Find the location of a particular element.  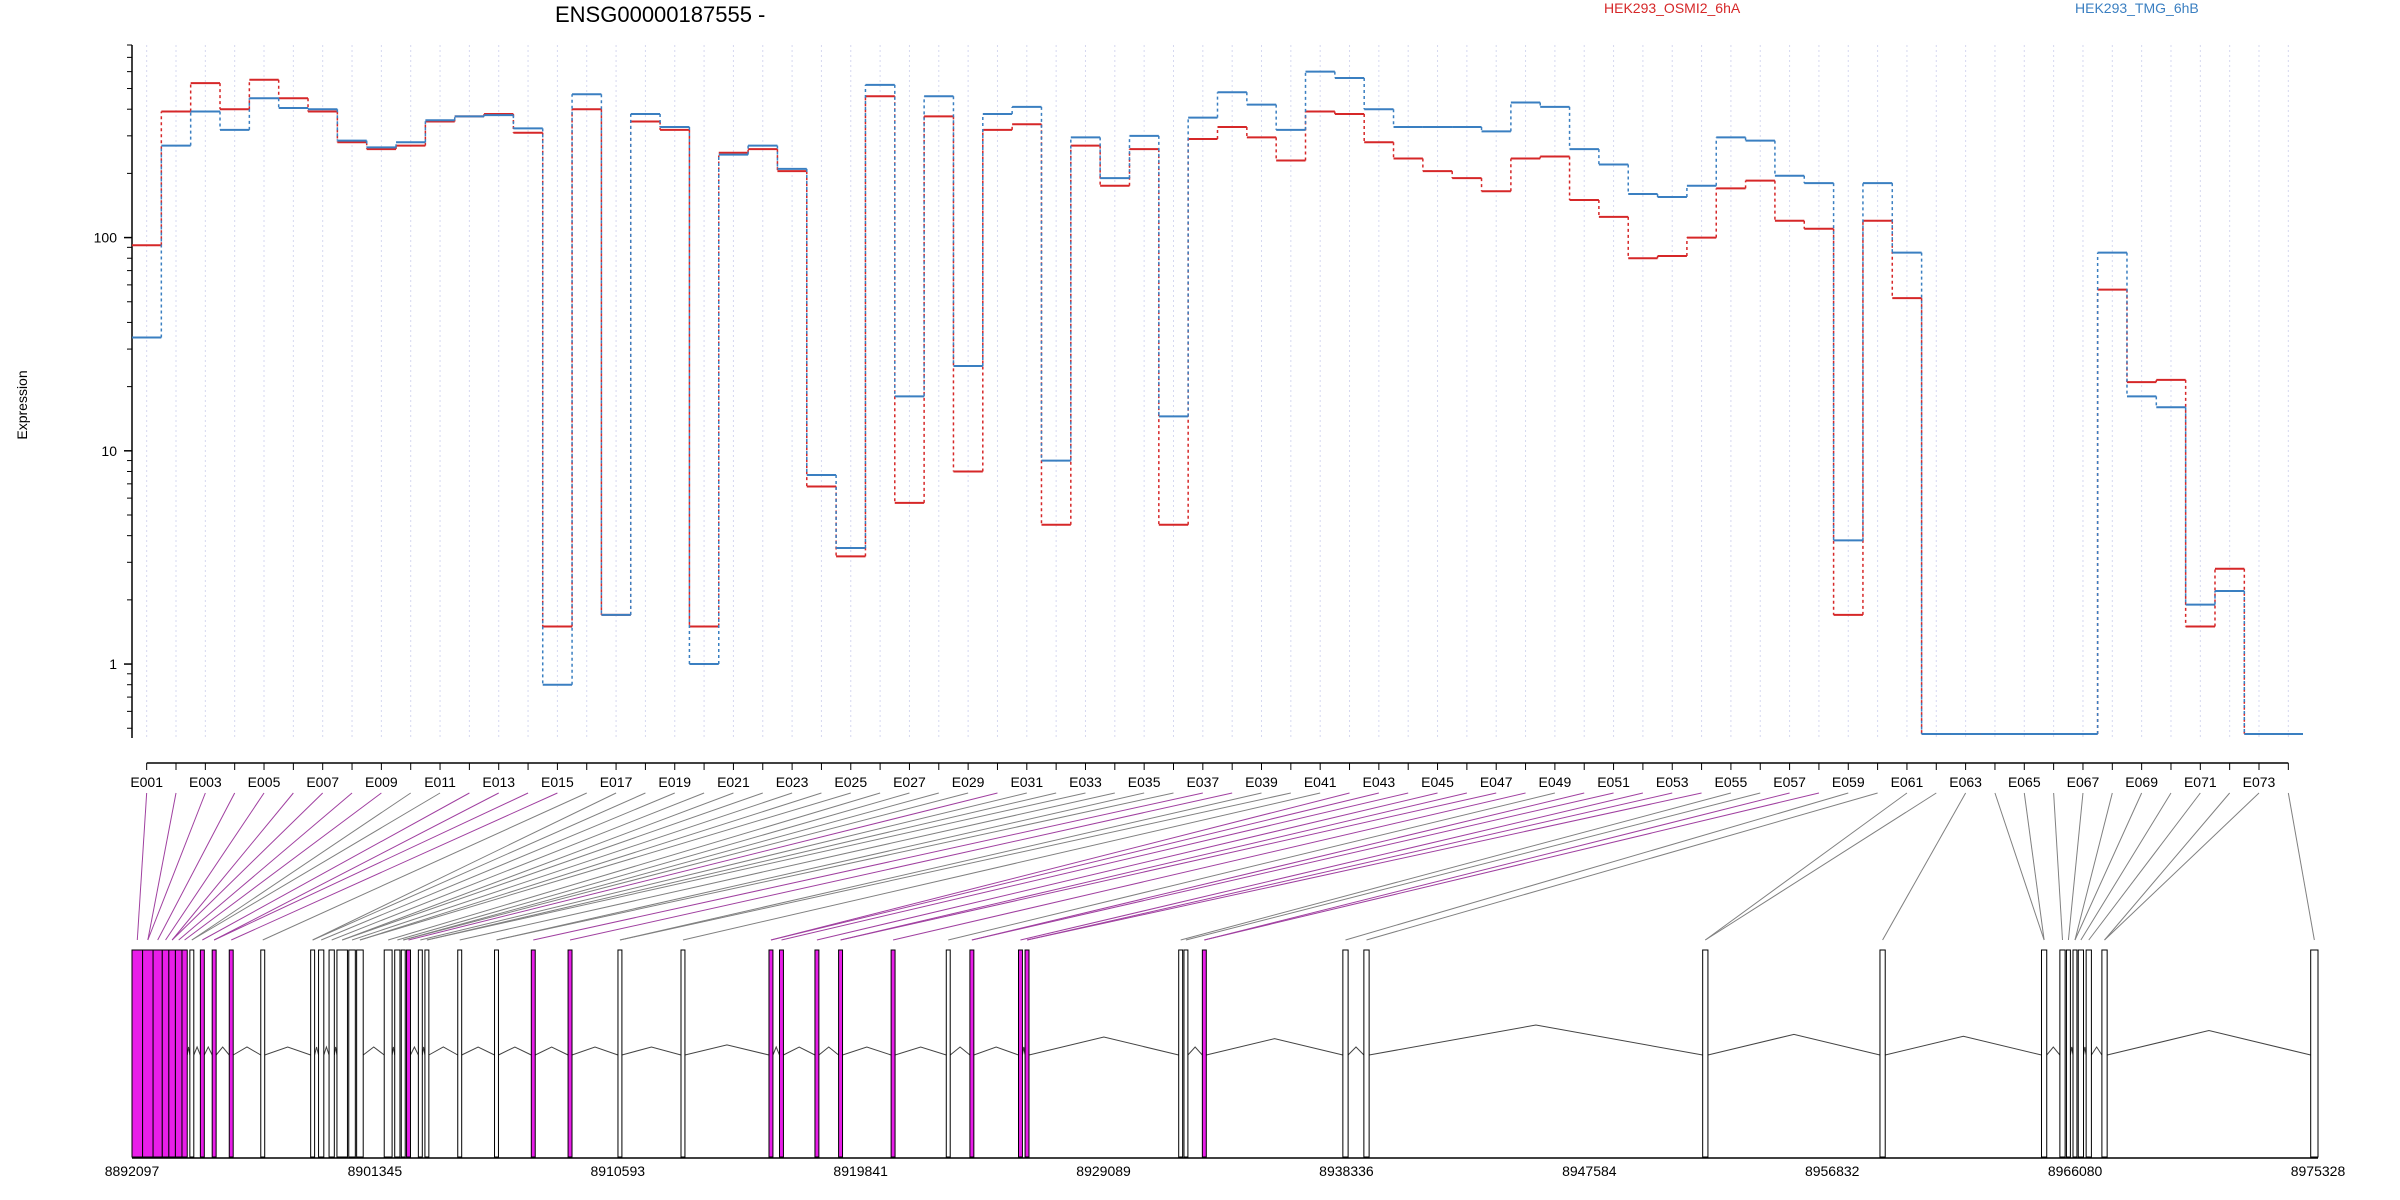

exon-tick-label: E057 is located at coordinates (1789, 782).